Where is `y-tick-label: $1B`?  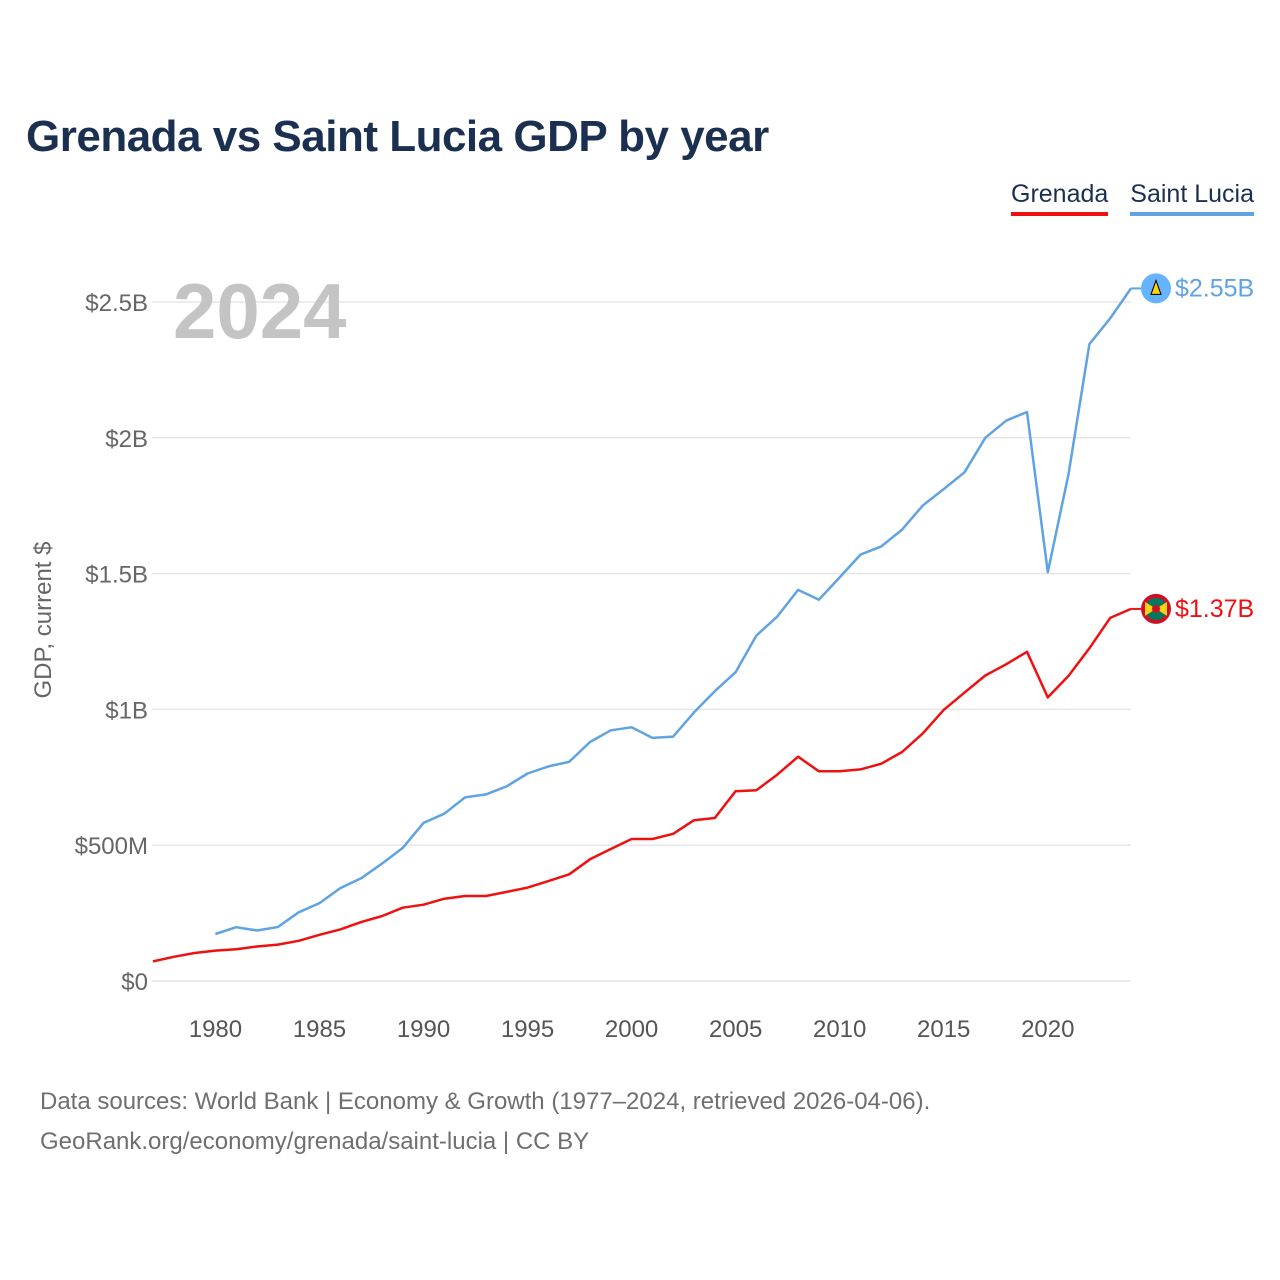 y-tick-label: $1B is located at coordinates (126, 710).